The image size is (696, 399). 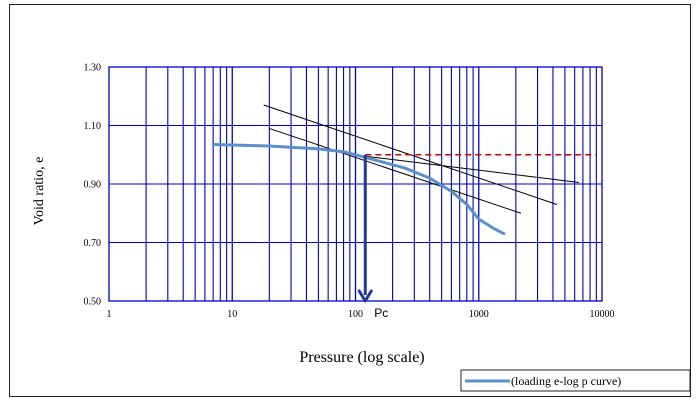 I want to click on series-line-loading-curve, so click(x=358, y=189).